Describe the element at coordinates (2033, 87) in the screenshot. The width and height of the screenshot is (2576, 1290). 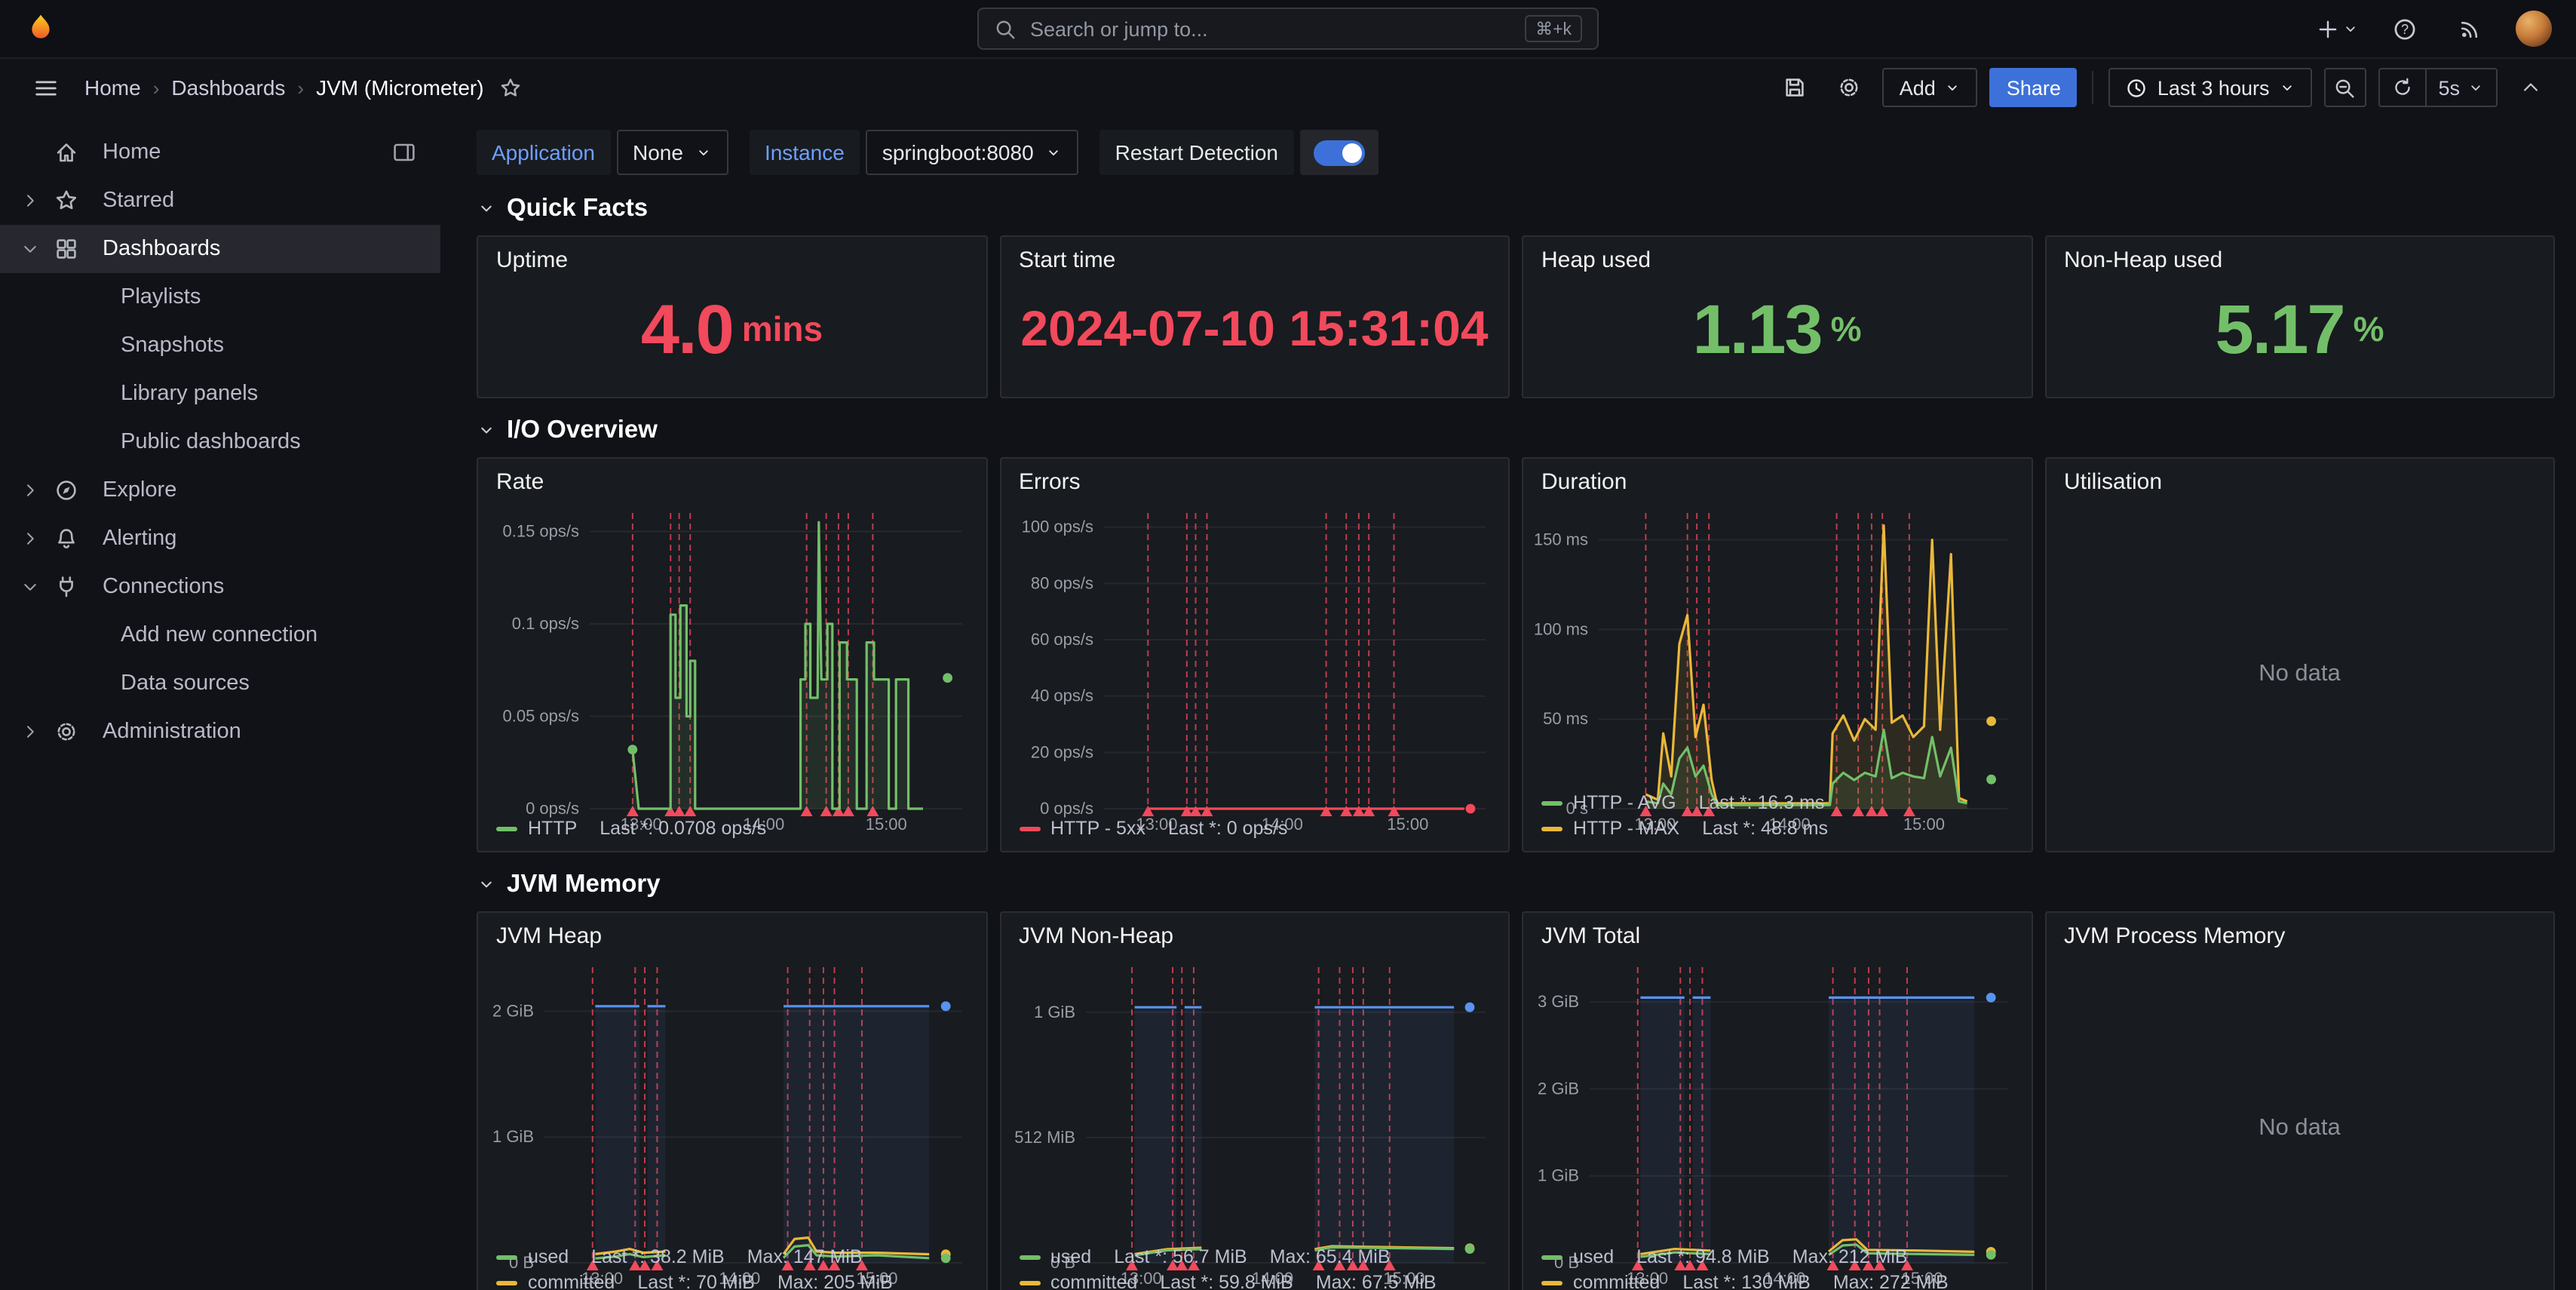
I see `share-button: Share` at that location.